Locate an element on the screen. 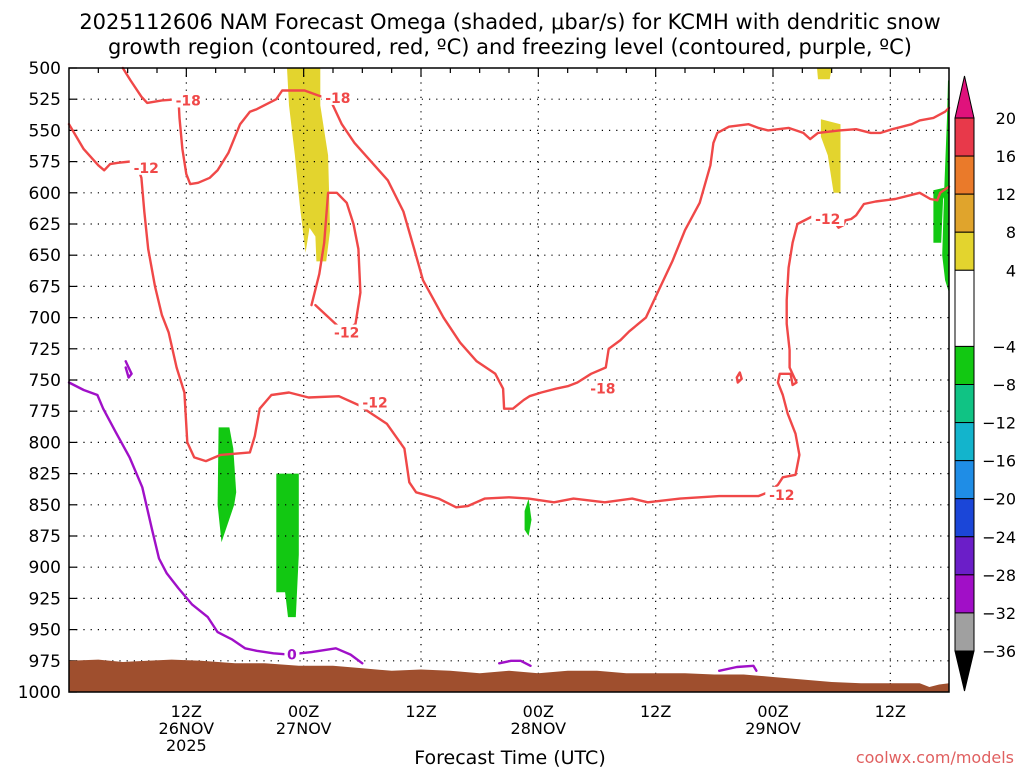 This screenshot has height=772, width=1024. y-tick-label: 1000 is located at coordinates (39, 693).